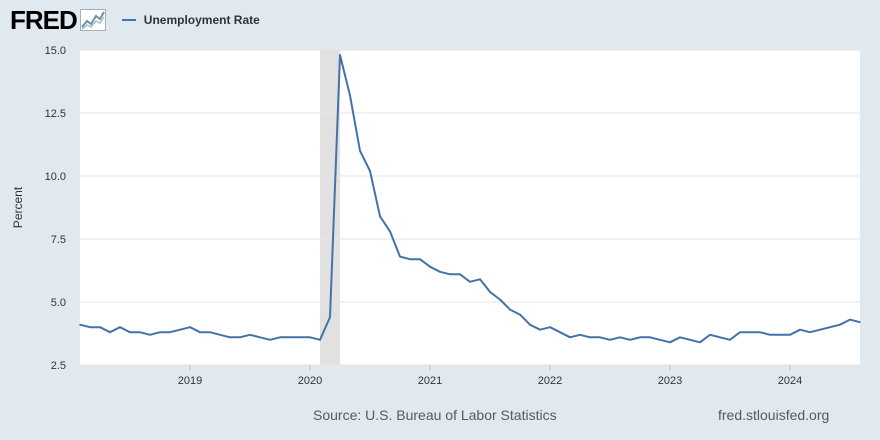  Describe the element at coordinates (128, 20) in the screenshot. I see `legend-swatch` at that location.